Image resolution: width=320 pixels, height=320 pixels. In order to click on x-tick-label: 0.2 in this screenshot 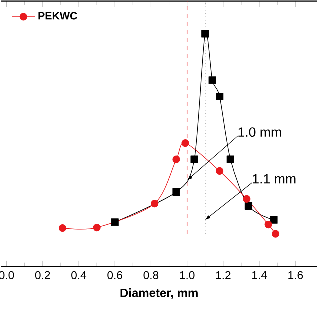, I will do `click(42, 275)`.